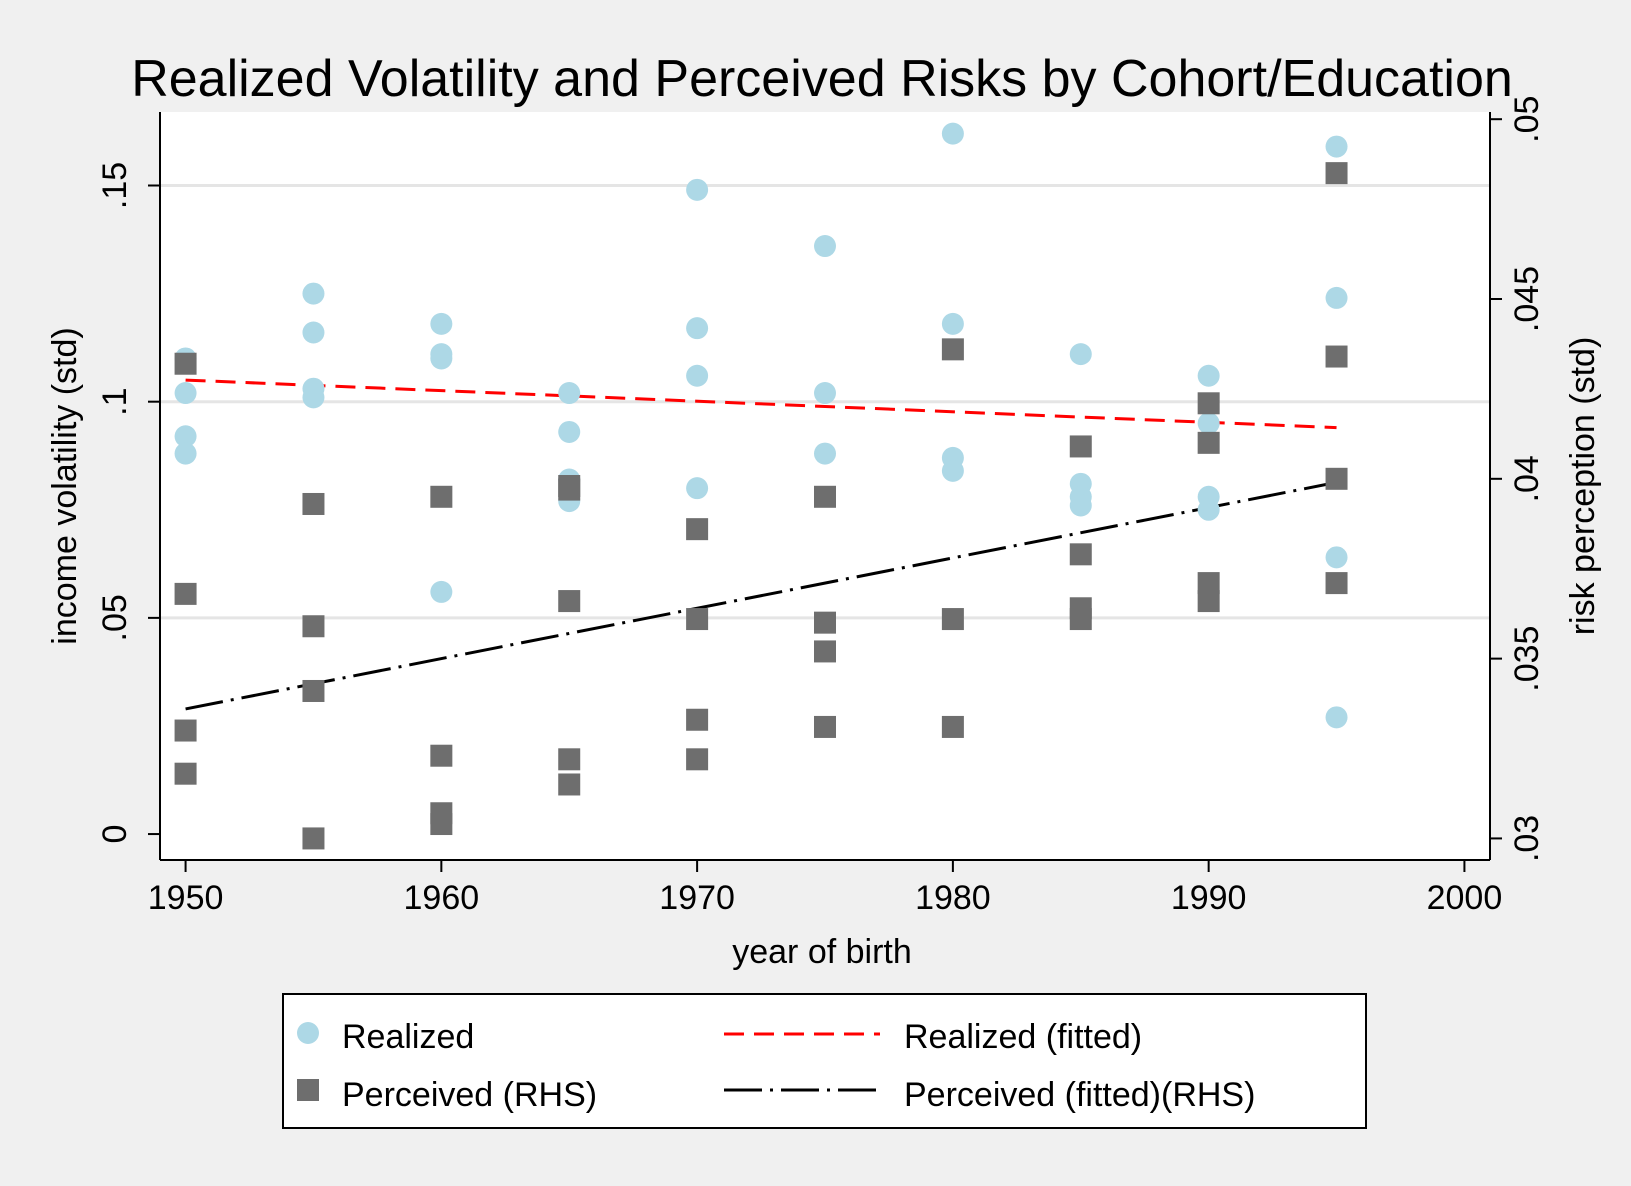 Image resolution: width=1631 pixels, height=1186 pixels. Describe the element at coordinates (1527, 478) in the screenshot. I see `y2-tick-label: .04` at that location.